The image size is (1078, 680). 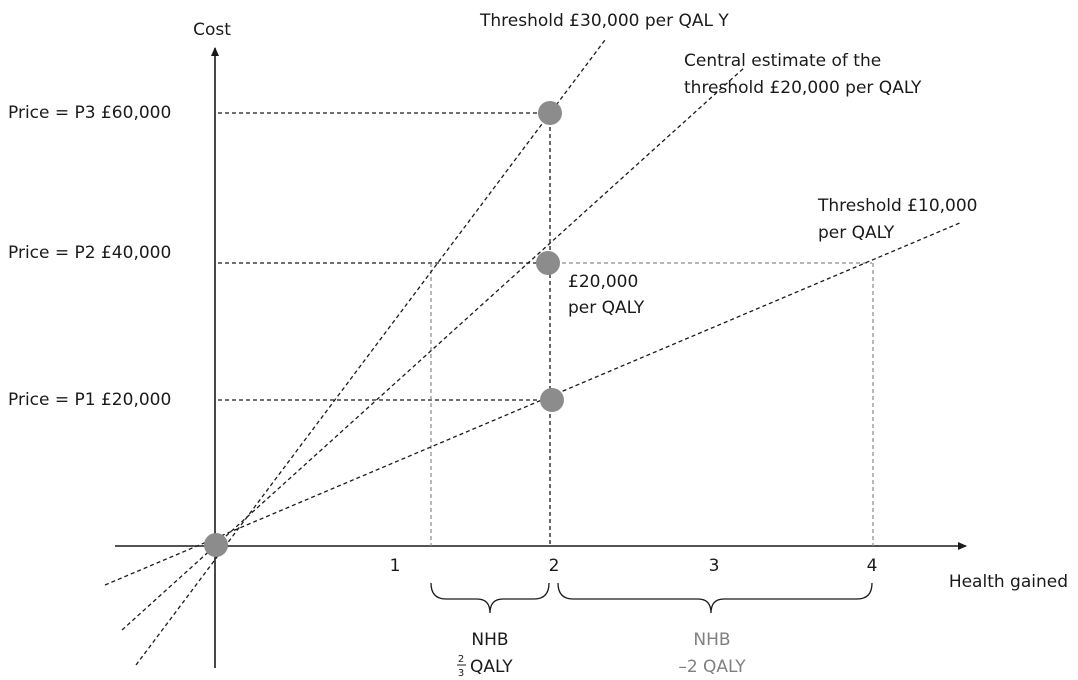 I want to click on nhb-left-brace, so click(x=490, y=598).